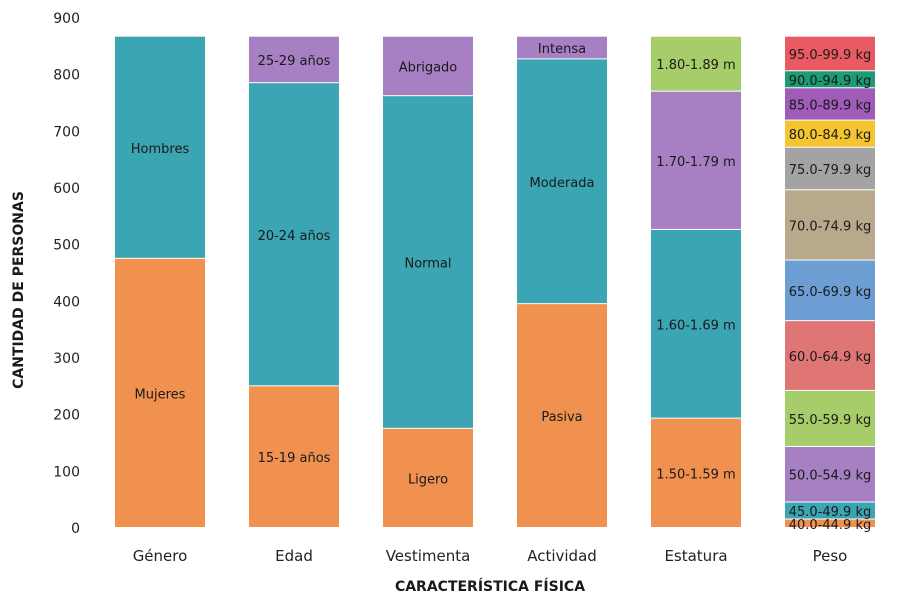 This screenshot has width=903, height=600. What do you see at coordinates (294, 556) in the screenshot?
I see `x-category-label: Edad` at bounding box center [294, 556].